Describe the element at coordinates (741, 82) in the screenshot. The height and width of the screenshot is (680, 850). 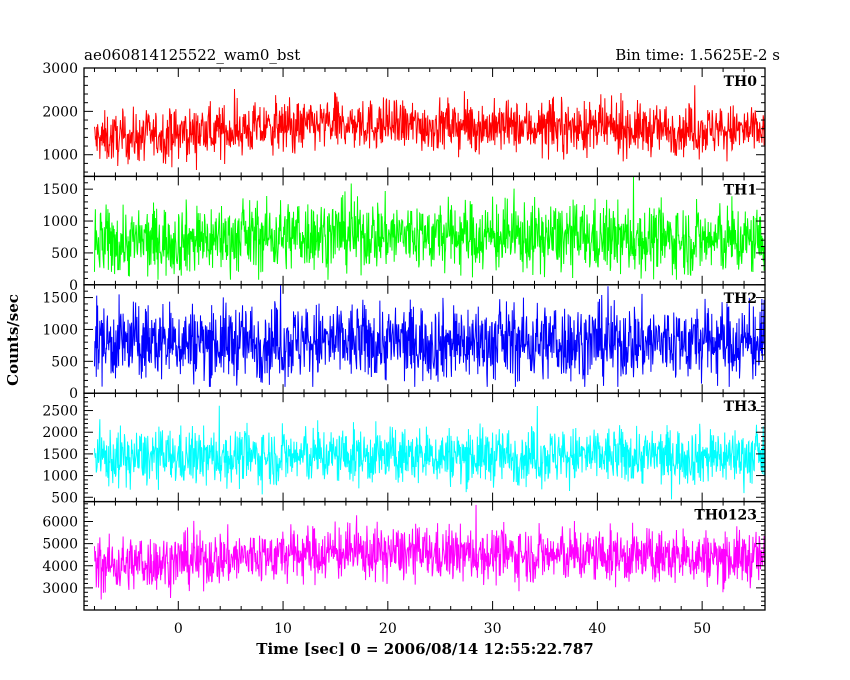
I see `series-label-th0: TH0` at that location.